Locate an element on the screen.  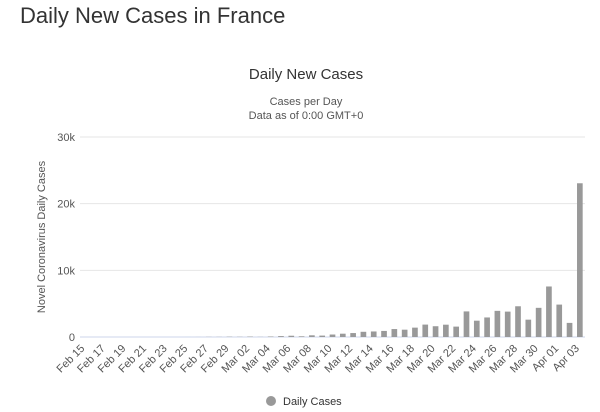
bar: Mar 16: 1193 is located at coordinates (394, 333).